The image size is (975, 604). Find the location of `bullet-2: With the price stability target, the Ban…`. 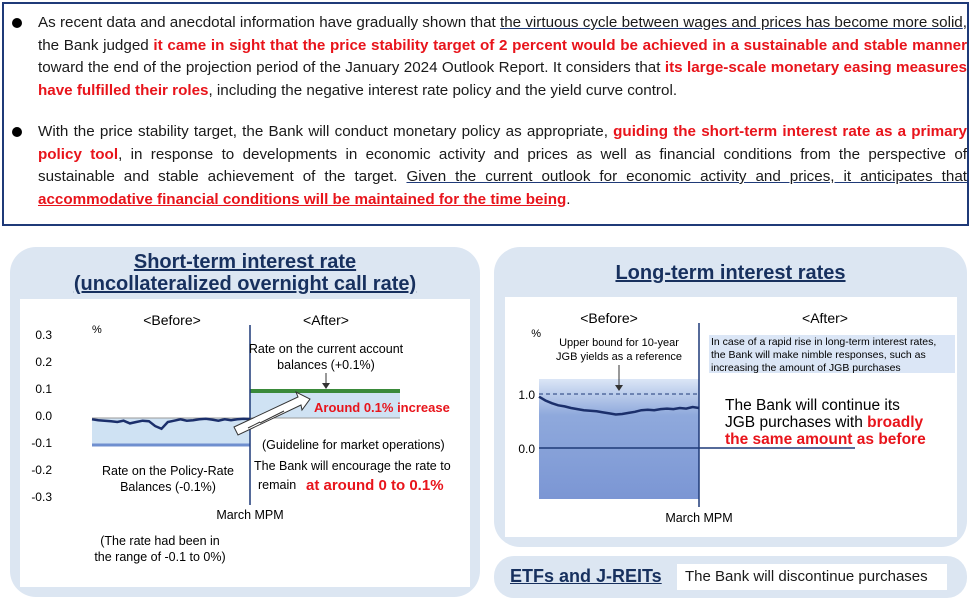

bullet-2: With the price stability target, the Ban… is located at coordinates (489, 166).